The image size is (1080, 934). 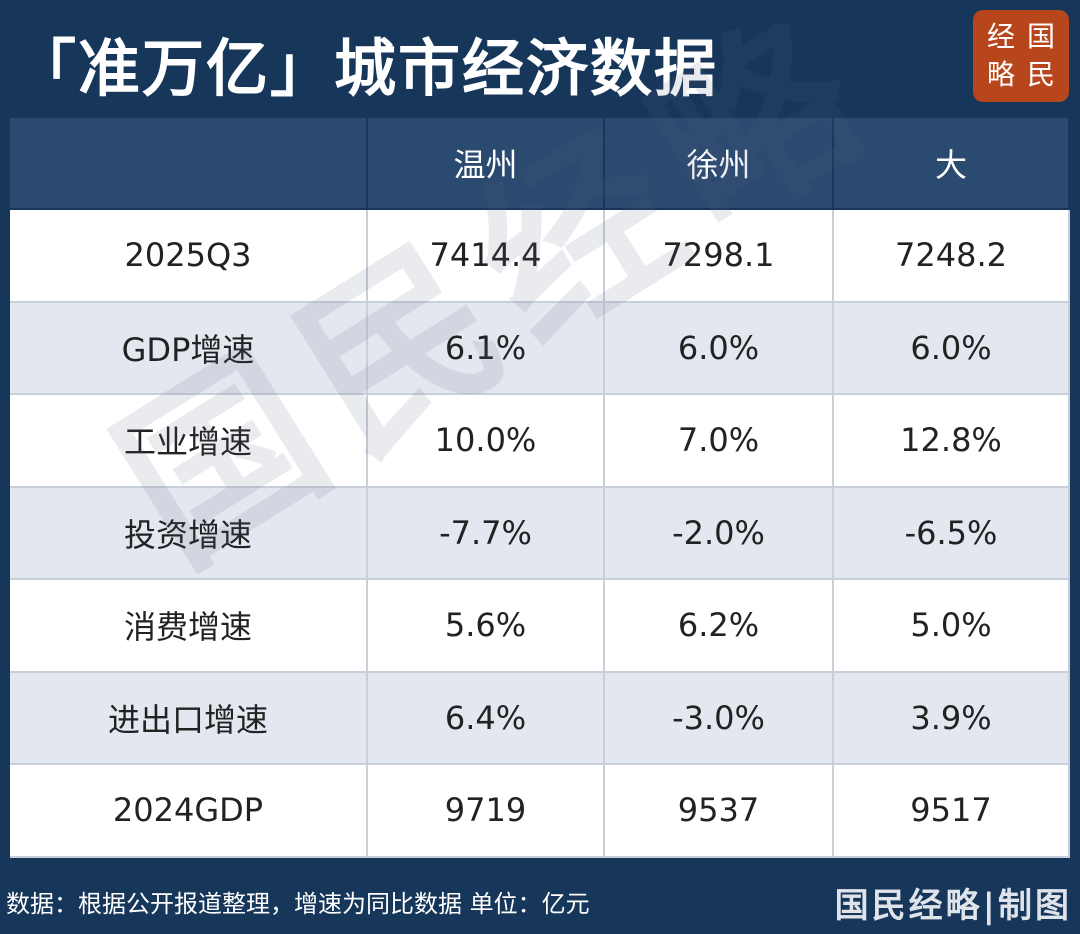 I want to click on table-cell: 6.1%, so click(x=486, y=348).